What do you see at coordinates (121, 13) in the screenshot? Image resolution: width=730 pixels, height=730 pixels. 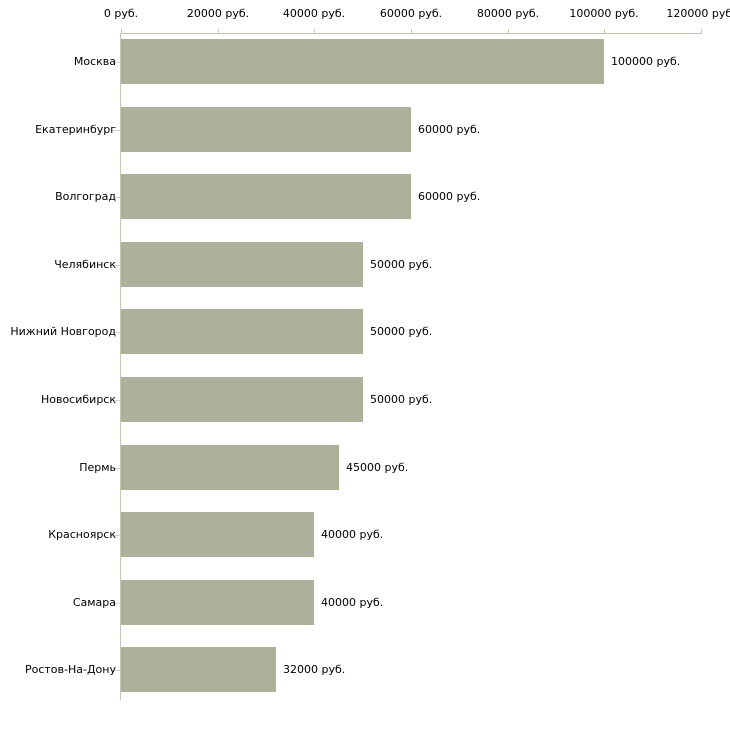 I see `x-axis-tick-label: 0 руб.` at bounding box center [121, 13].